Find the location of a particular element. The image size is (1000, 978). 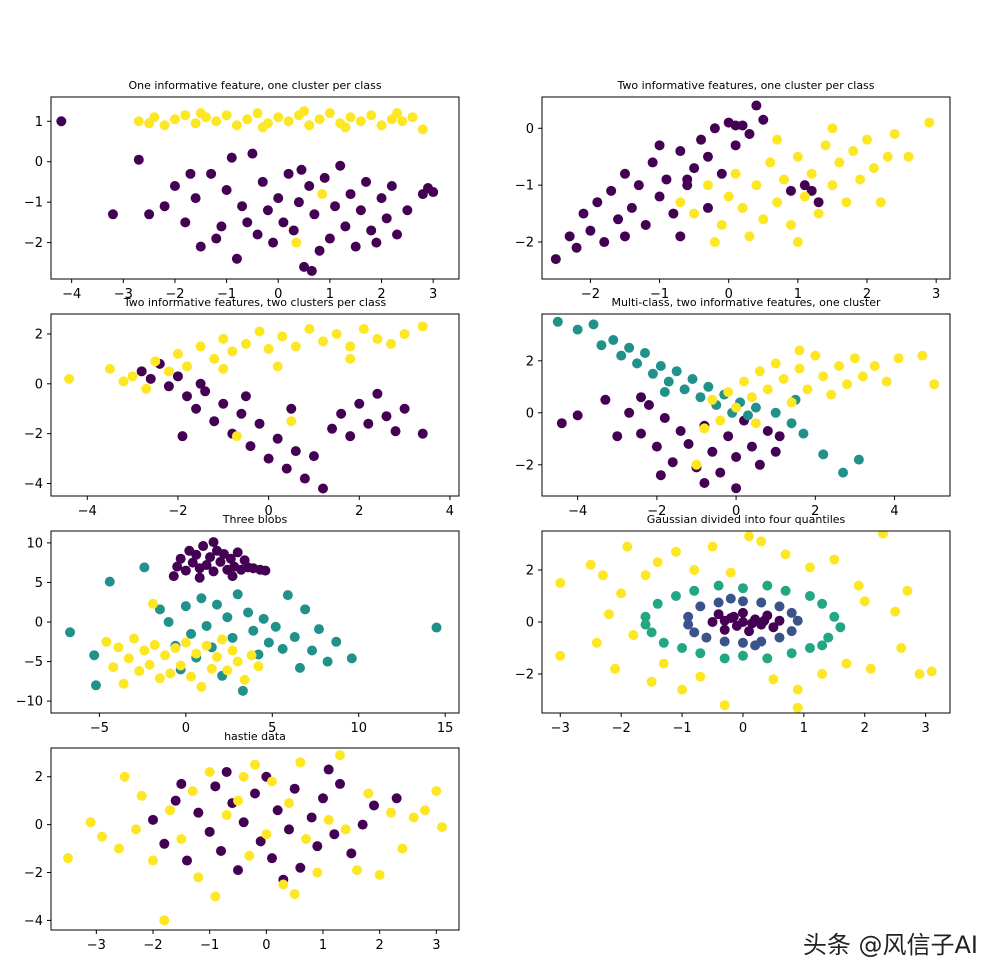

y-tick-label: −4 is located at coordinates (33, 921).